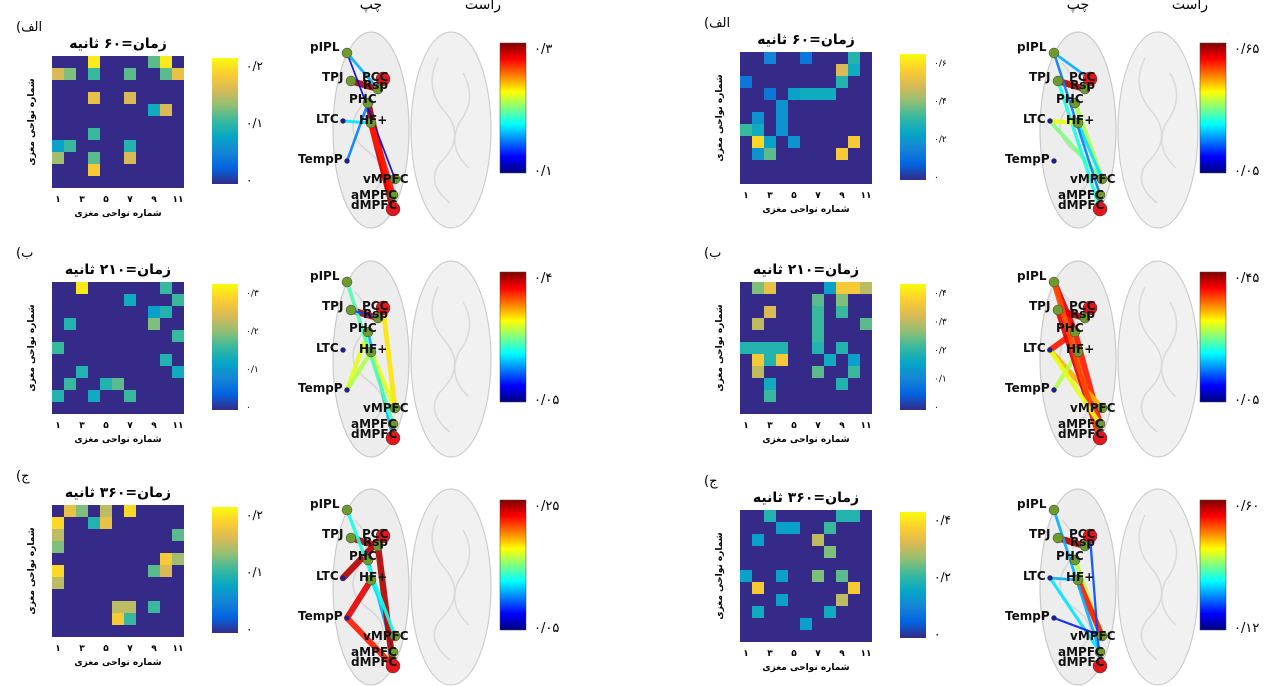 The height and width of the screenshot is (686, 1271). I want to click on colorbar-max: ۰/۳, so click(543, 49).